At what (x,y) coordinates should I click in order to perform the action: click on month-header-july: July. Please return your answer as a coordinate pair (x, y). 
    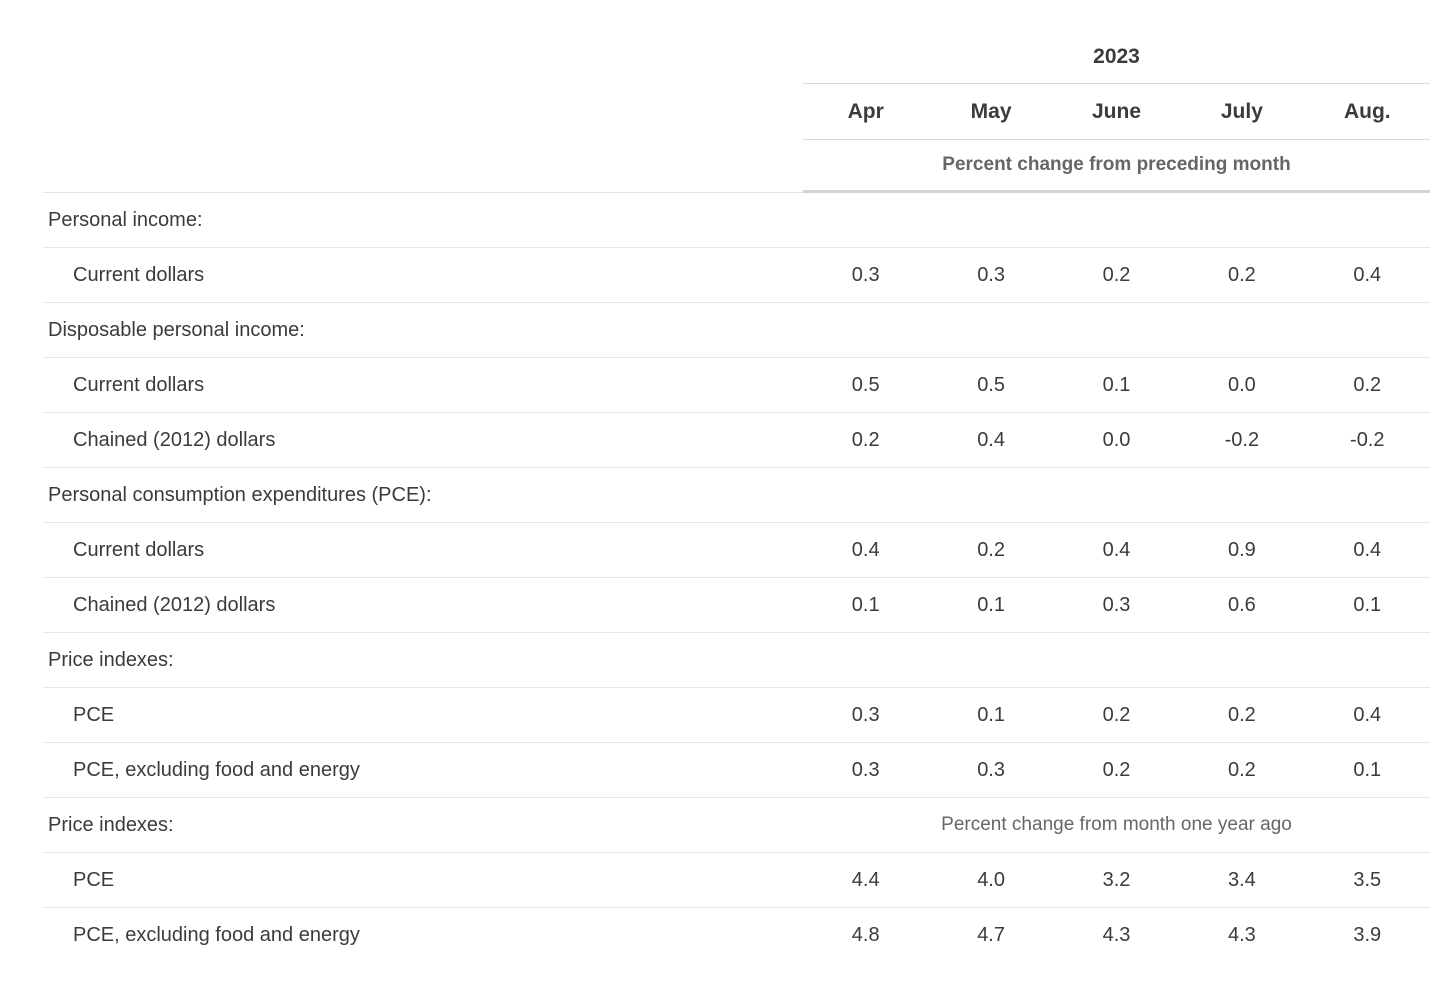
    Looking at the image, I should click on (1242, 112).